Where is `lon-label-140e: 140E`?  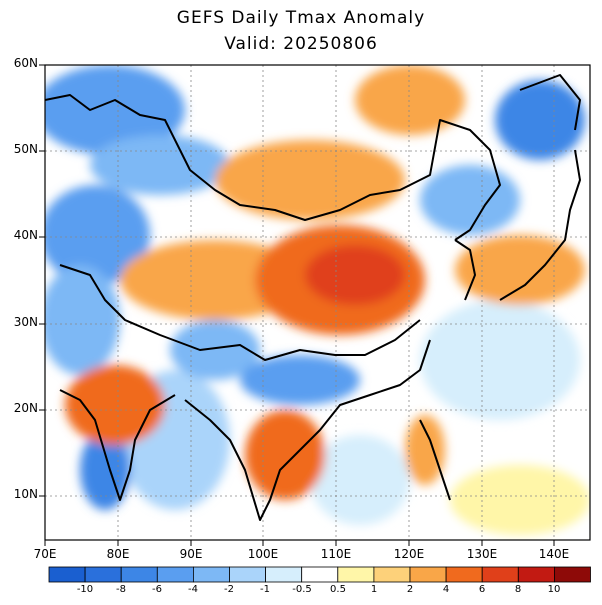
lon-label-140e: 140E is located at coordinates (554, 554).